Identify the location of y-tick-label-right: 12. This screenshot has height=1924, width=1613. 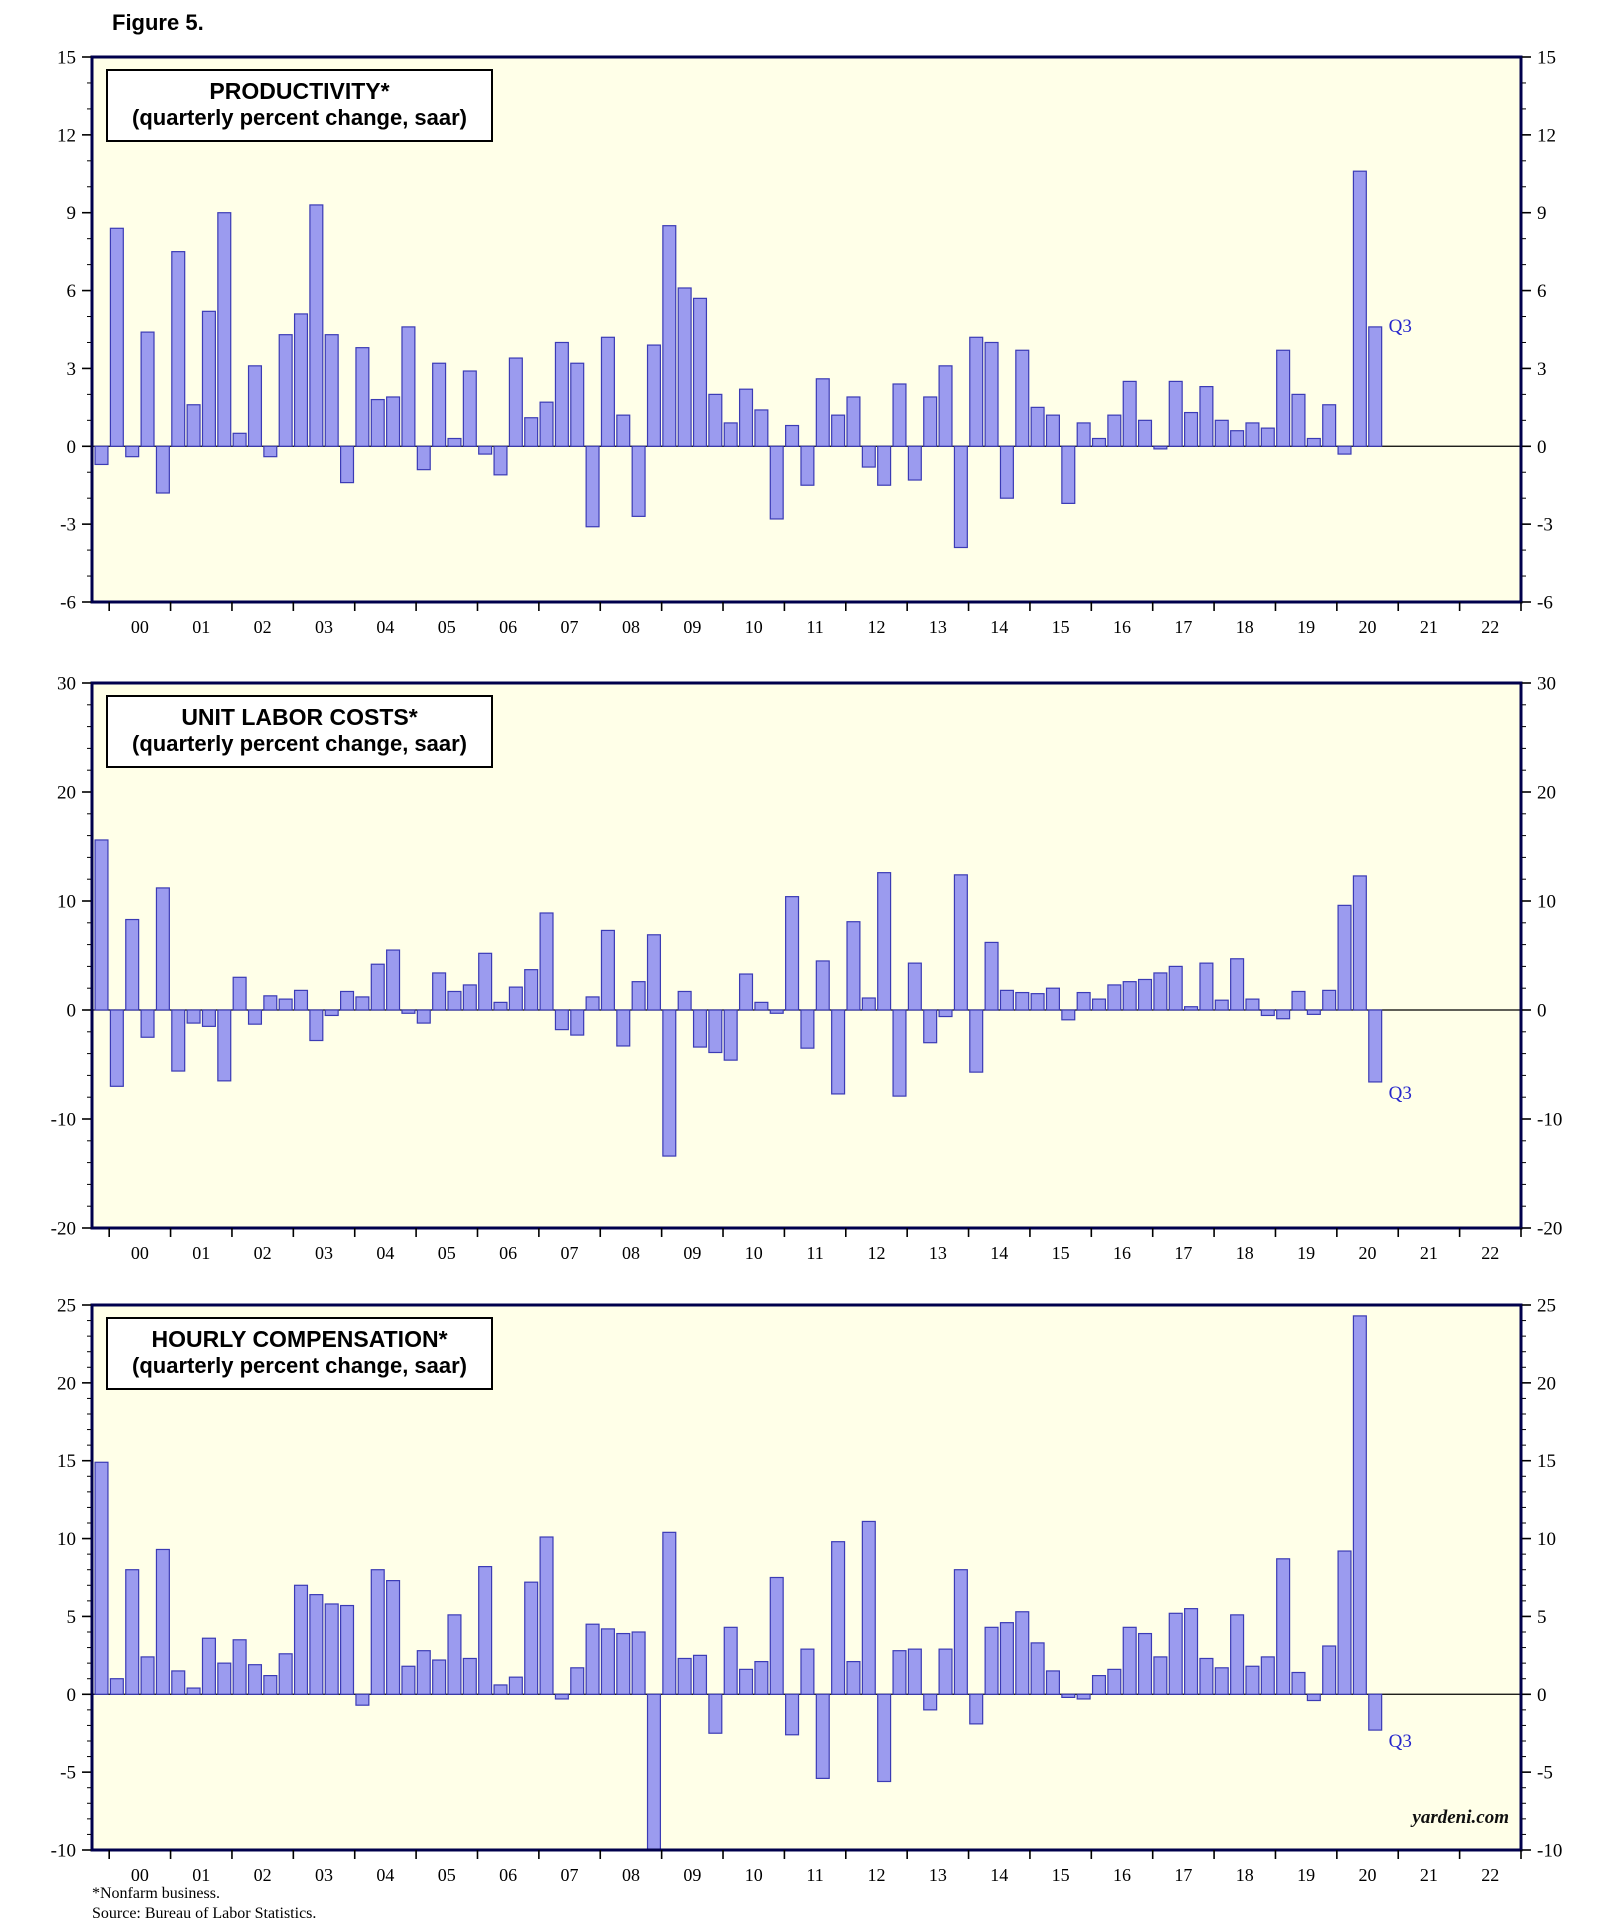
(1546, 135).